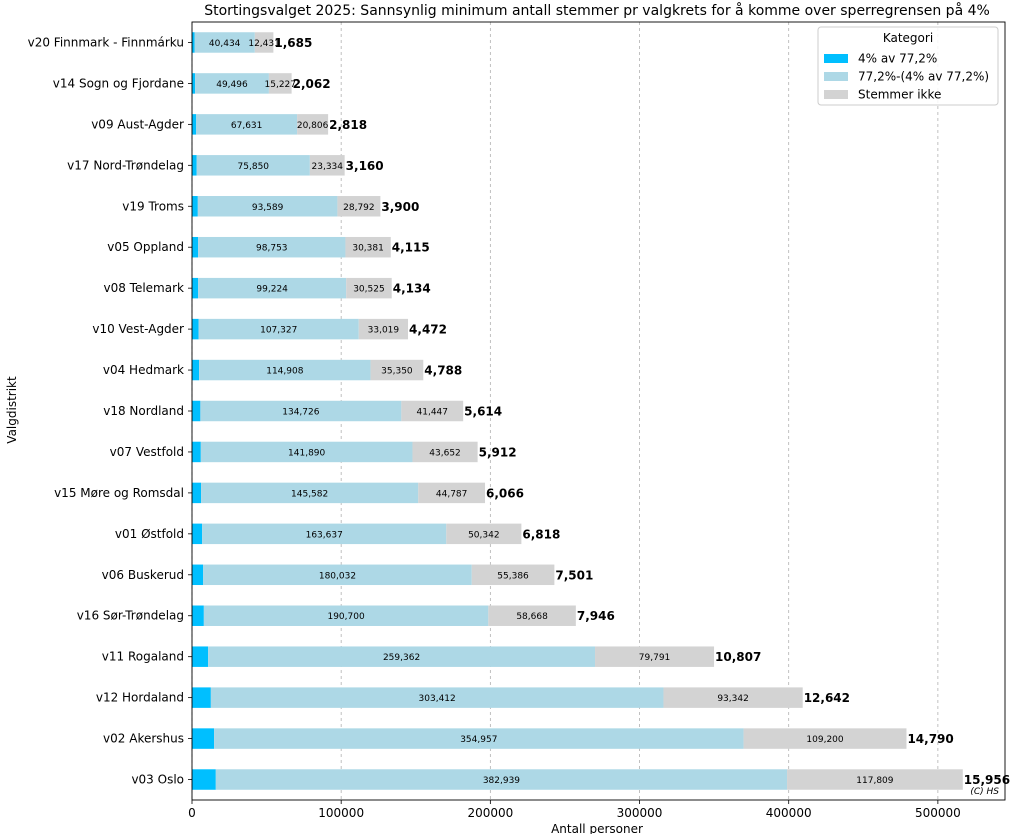 This screenshot has width=1024, height=834. I want to click on y-tick-label: v01 Østfold, so click(149, 534).